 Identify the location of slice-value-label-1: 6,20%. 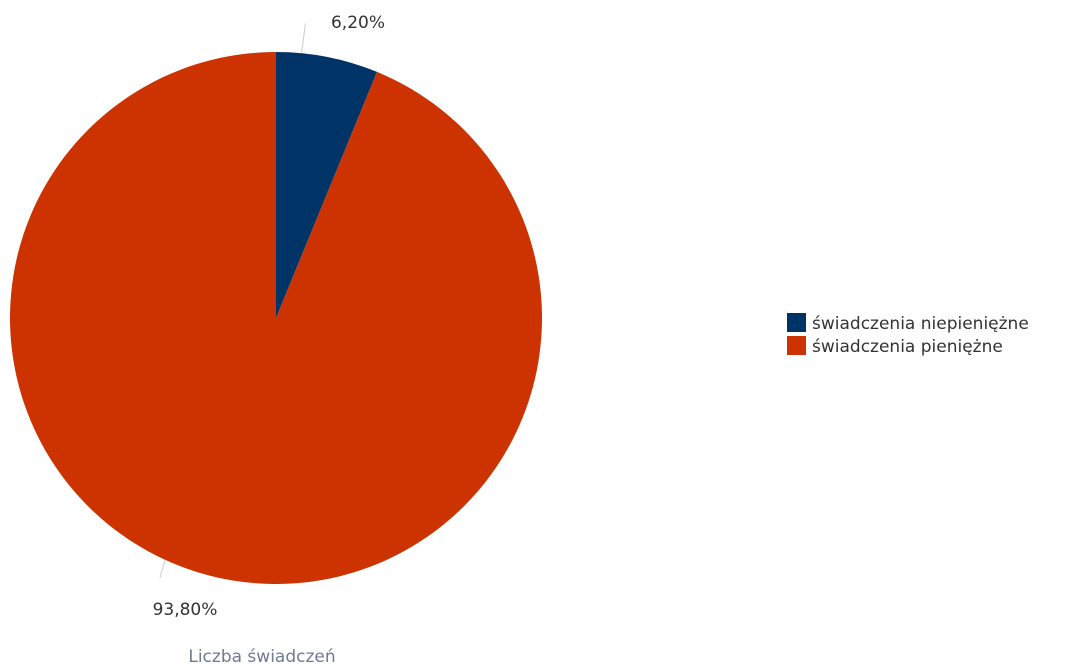
(358, 23).